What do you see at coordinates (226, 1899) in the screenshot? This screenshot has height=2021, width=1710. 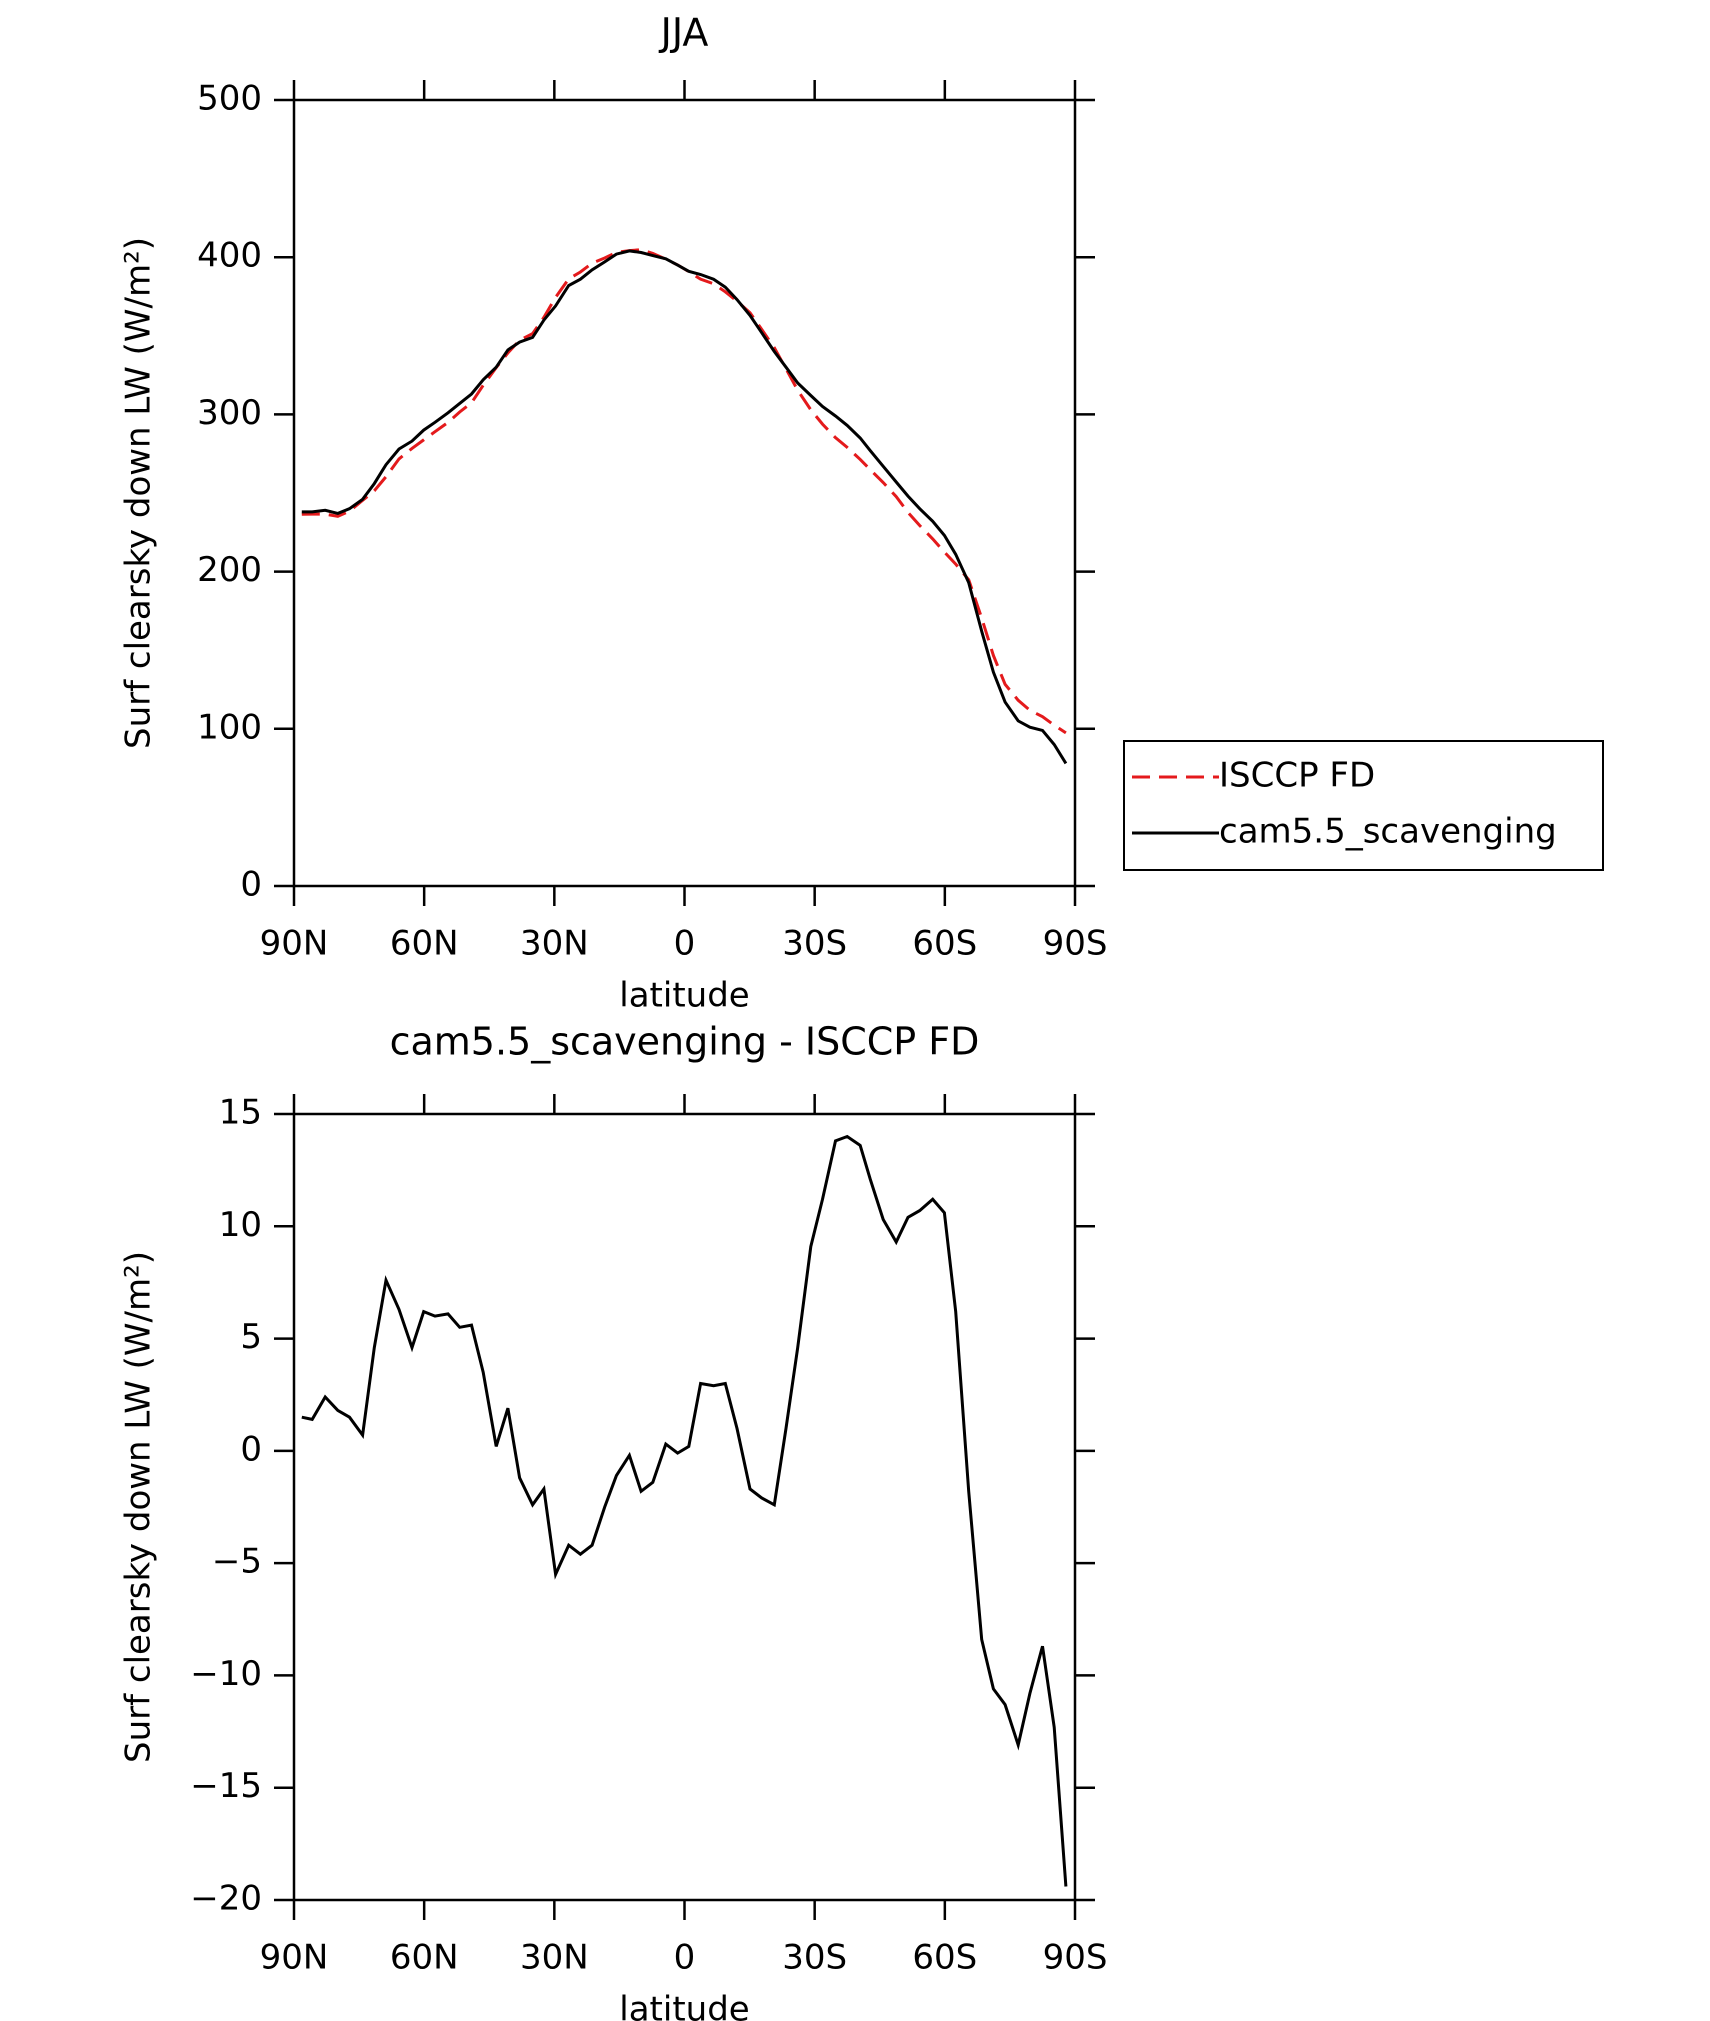 I see `y-tick-label: −20` at bounding box center [226, 1899].